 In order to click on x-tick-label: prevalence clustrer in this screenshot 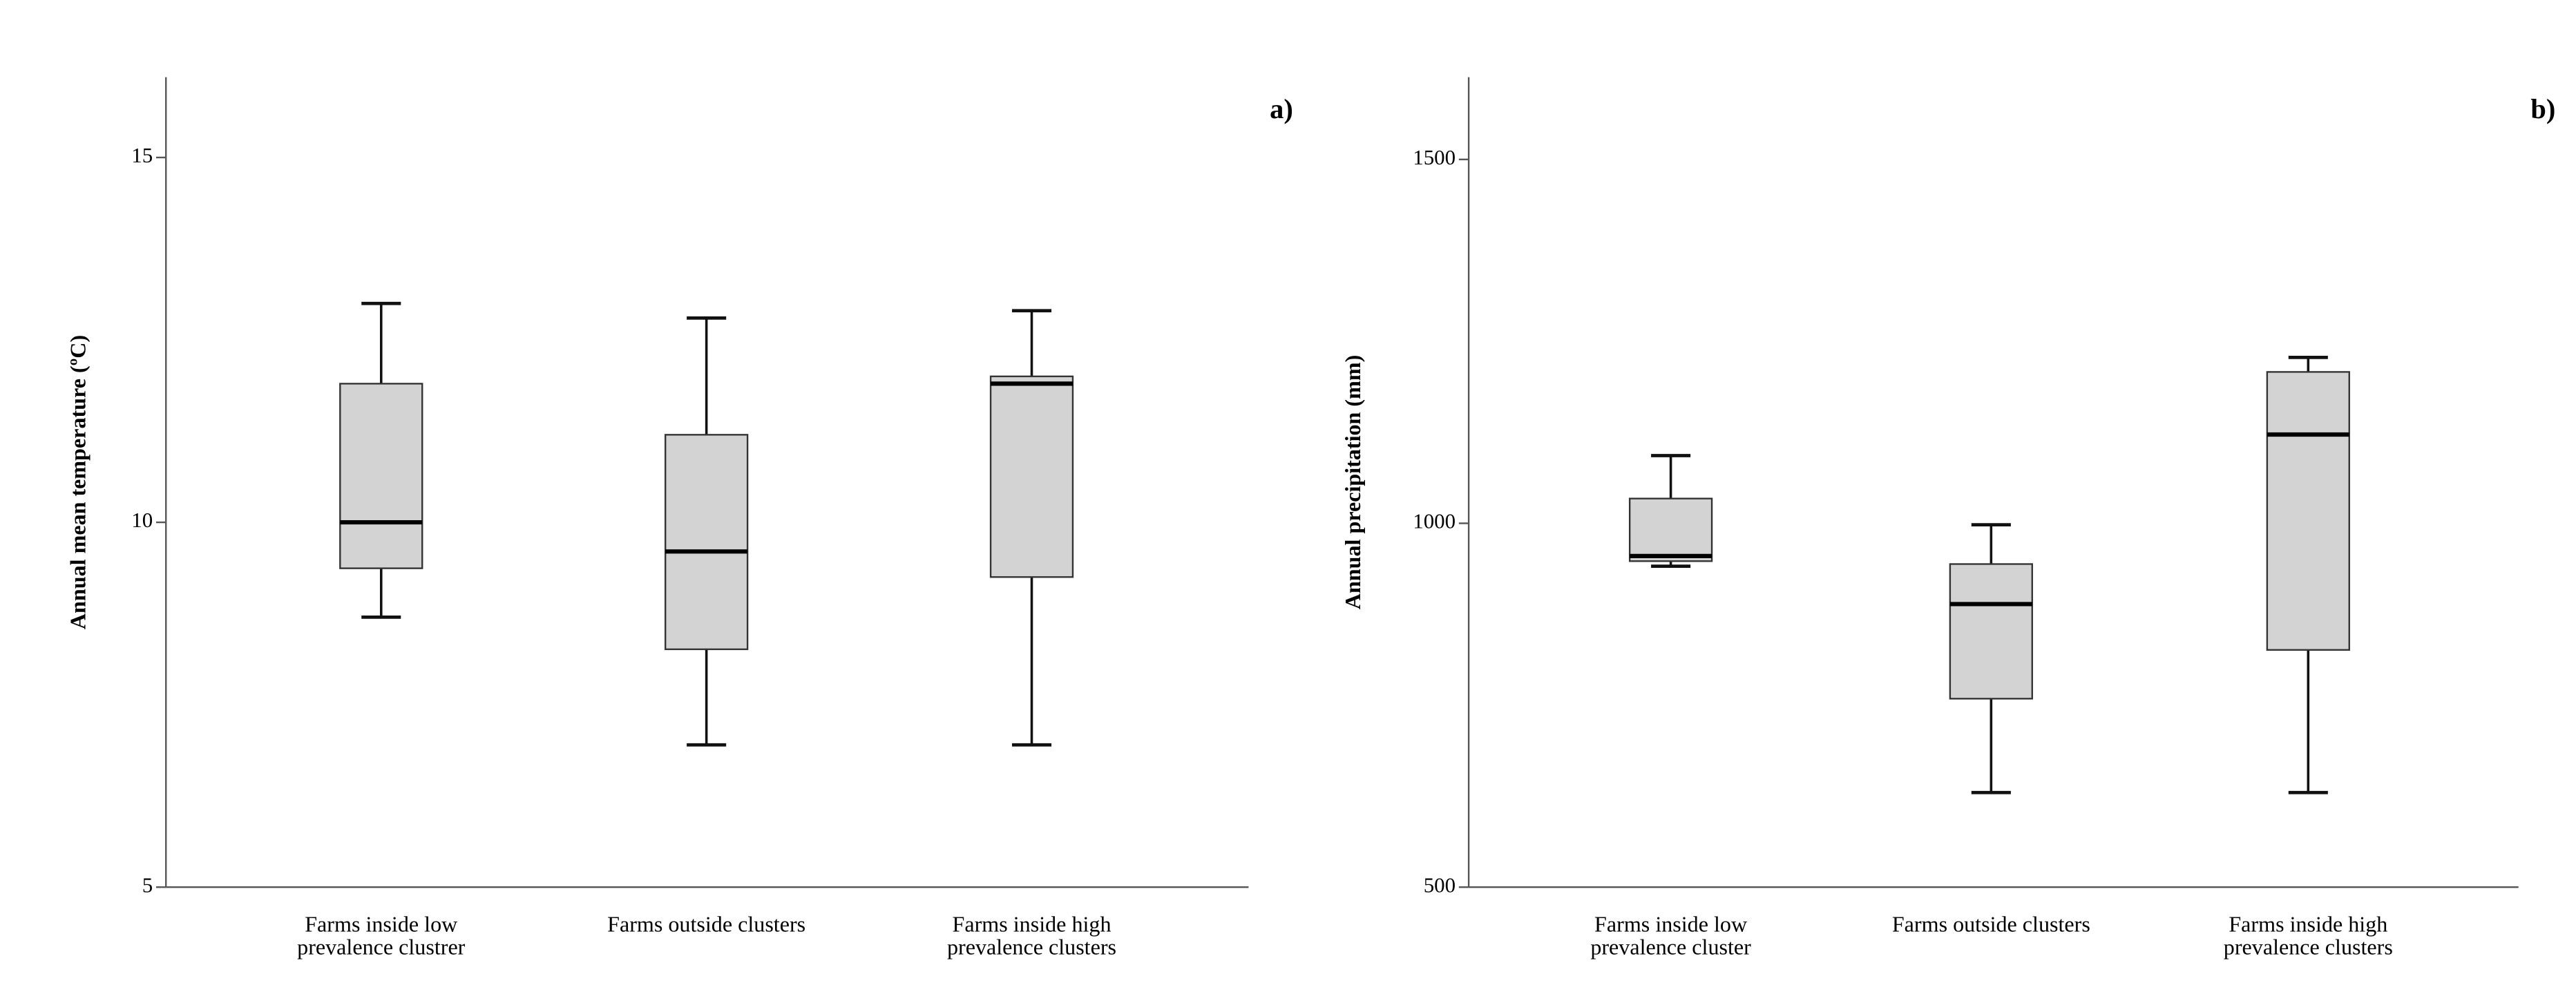, I will do `click(381, 947)`.